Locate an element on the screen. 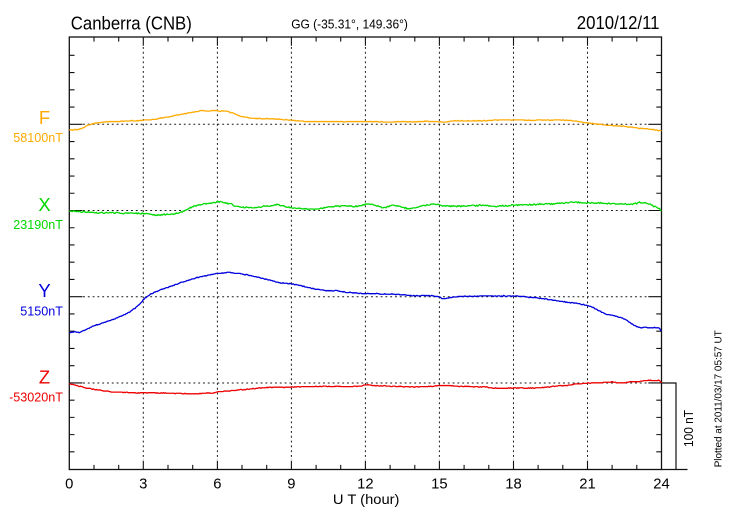 This screenshot has height=525, width=730. svg-text: 18 is located at coordinates (513, 484).